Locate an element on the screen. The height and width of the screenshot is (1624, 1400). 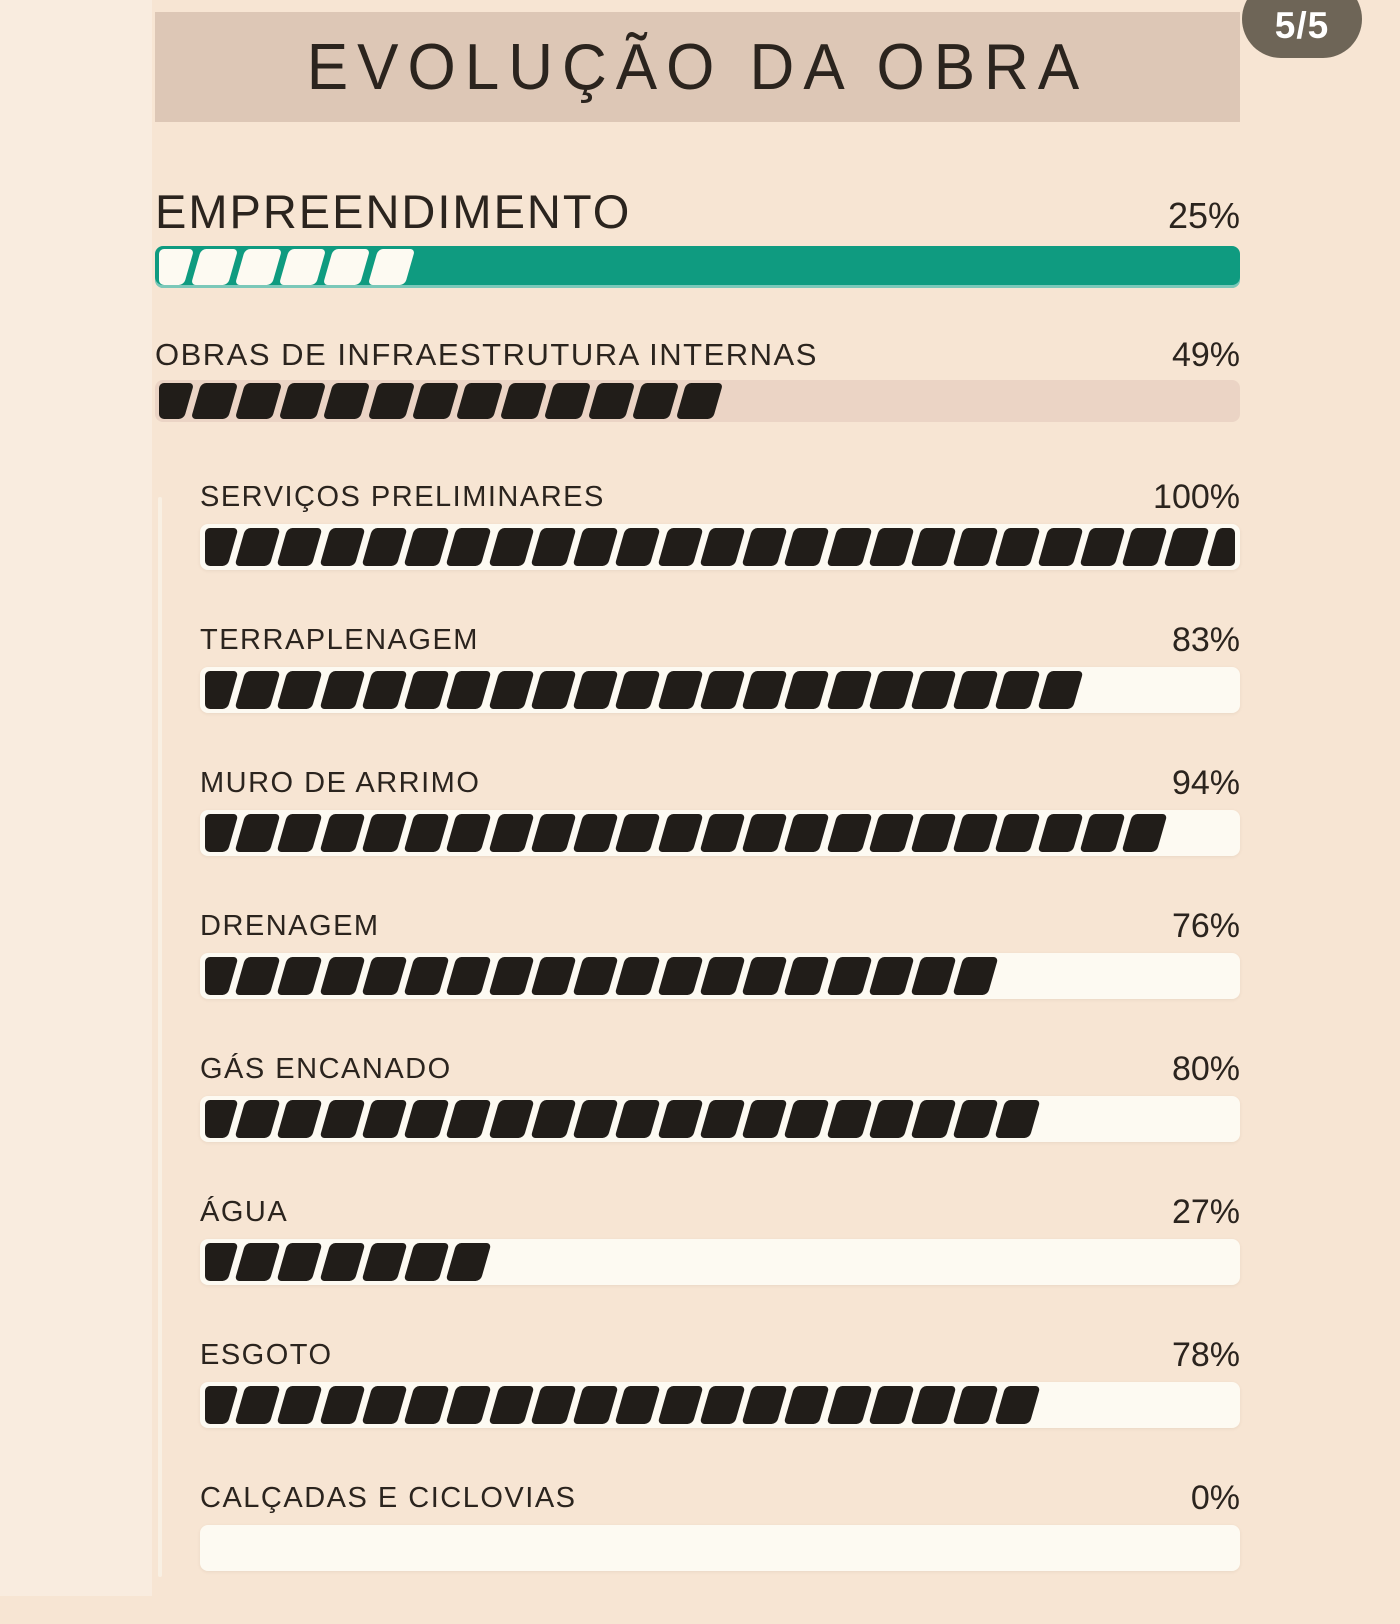
progress-row: TERRAPLENAGEM 83% is located at coordinates (720, 668).